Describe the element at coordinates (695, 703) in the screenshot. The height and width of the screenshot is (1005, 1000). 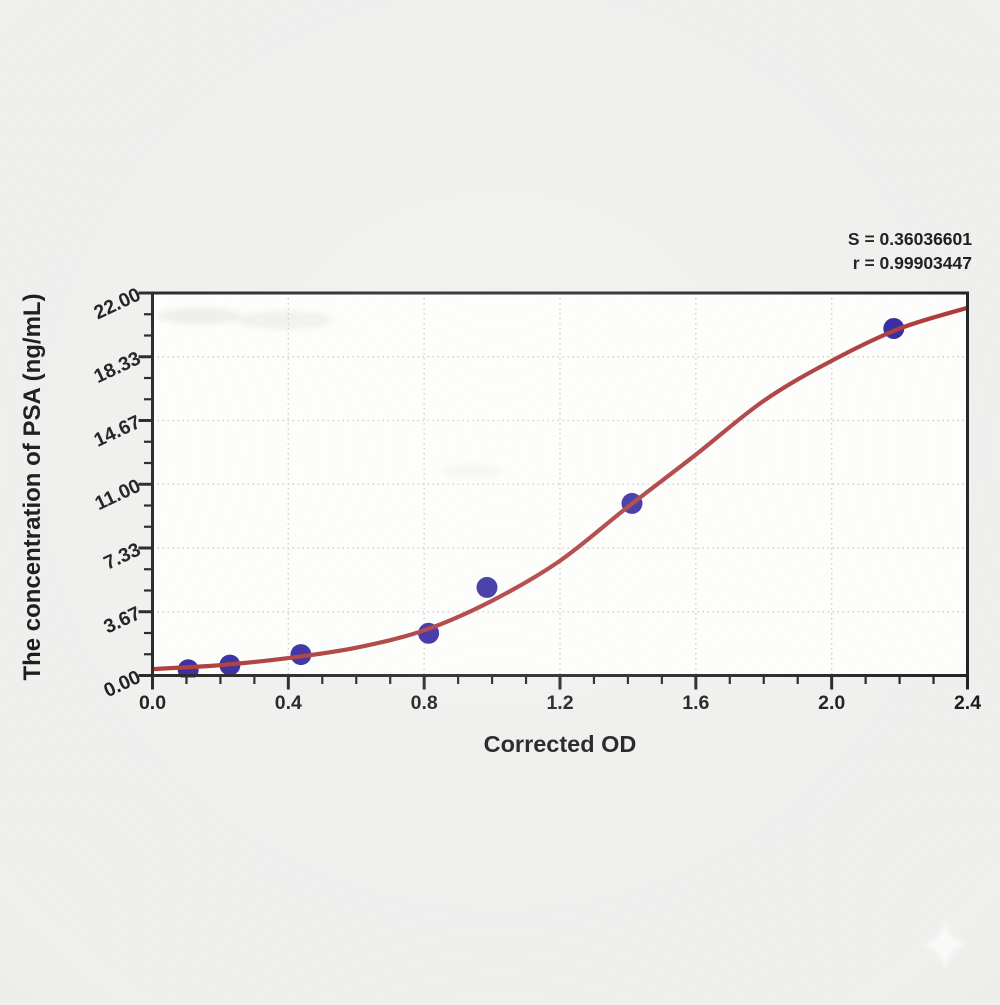
I see `x-tick-label: 1.6` at that location.